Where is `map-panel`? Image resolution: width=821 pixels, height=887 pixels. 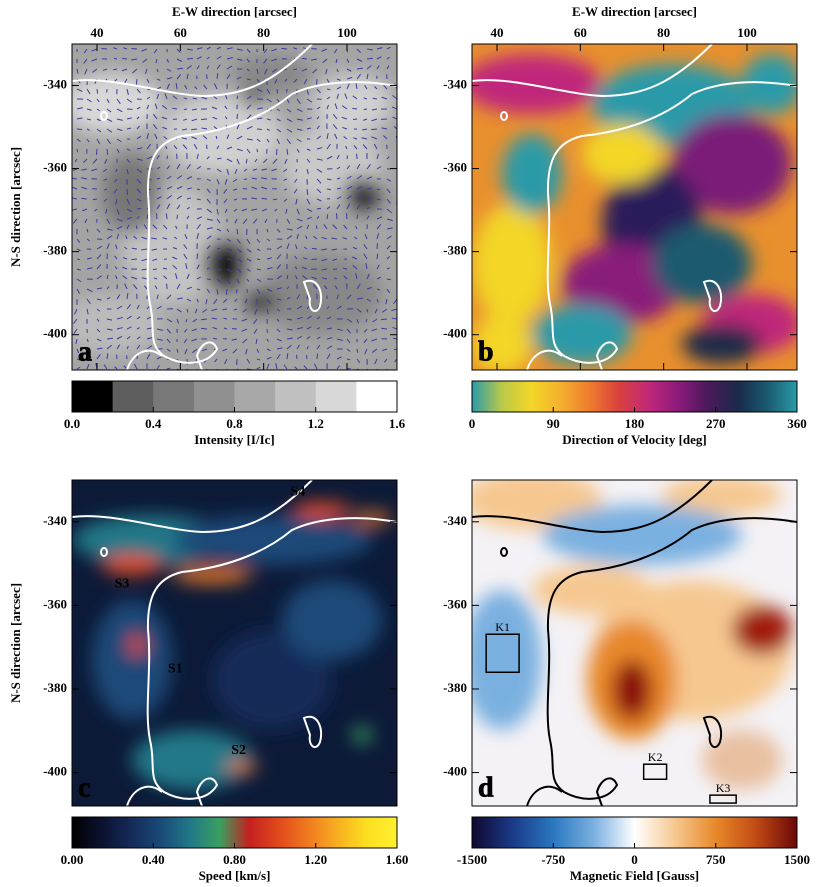 map-panel is located at coordinates (634, 643).